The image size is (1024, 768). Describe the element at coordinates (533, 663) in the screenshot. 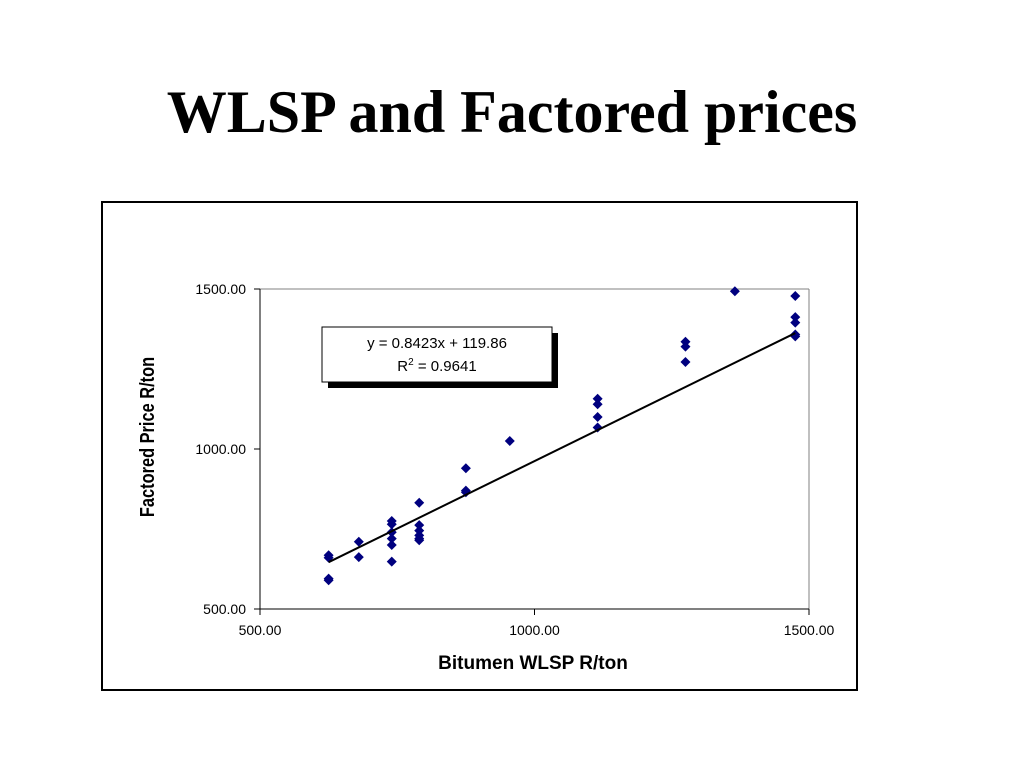

I see `x-axis-title: Bitumen WLSP R/ton` at that location.